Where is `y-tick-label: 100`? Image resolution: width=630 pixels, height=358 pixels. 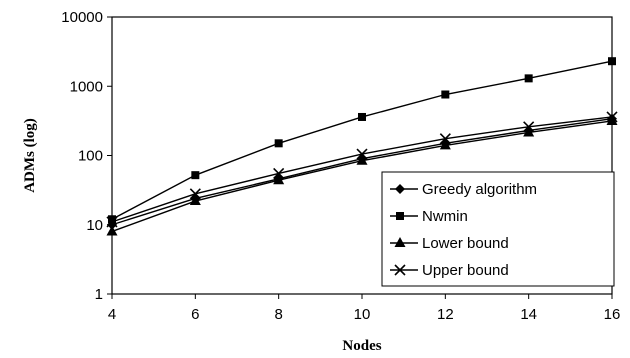
y-tick-label: 100 is located at coordinates (90, 156).